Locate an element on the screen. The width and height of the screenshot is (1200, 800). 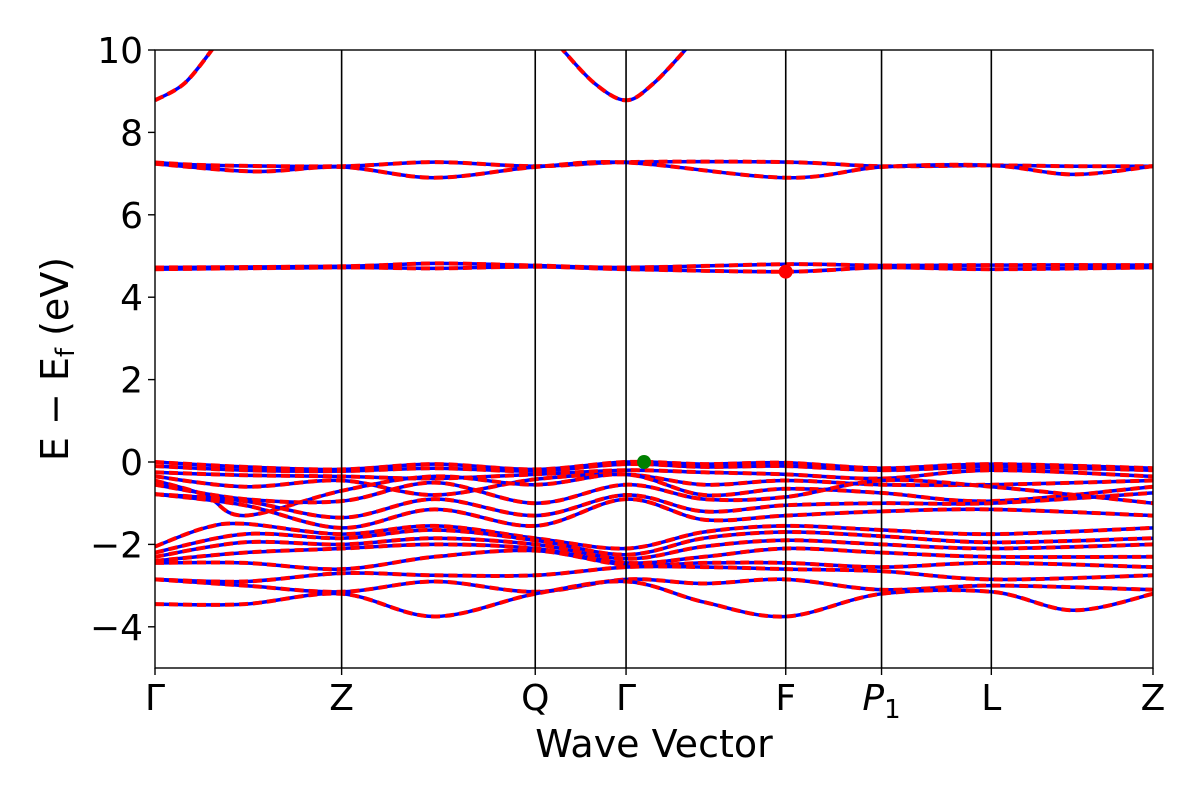
band-12-spin-up is located at coordinates (654, 492).